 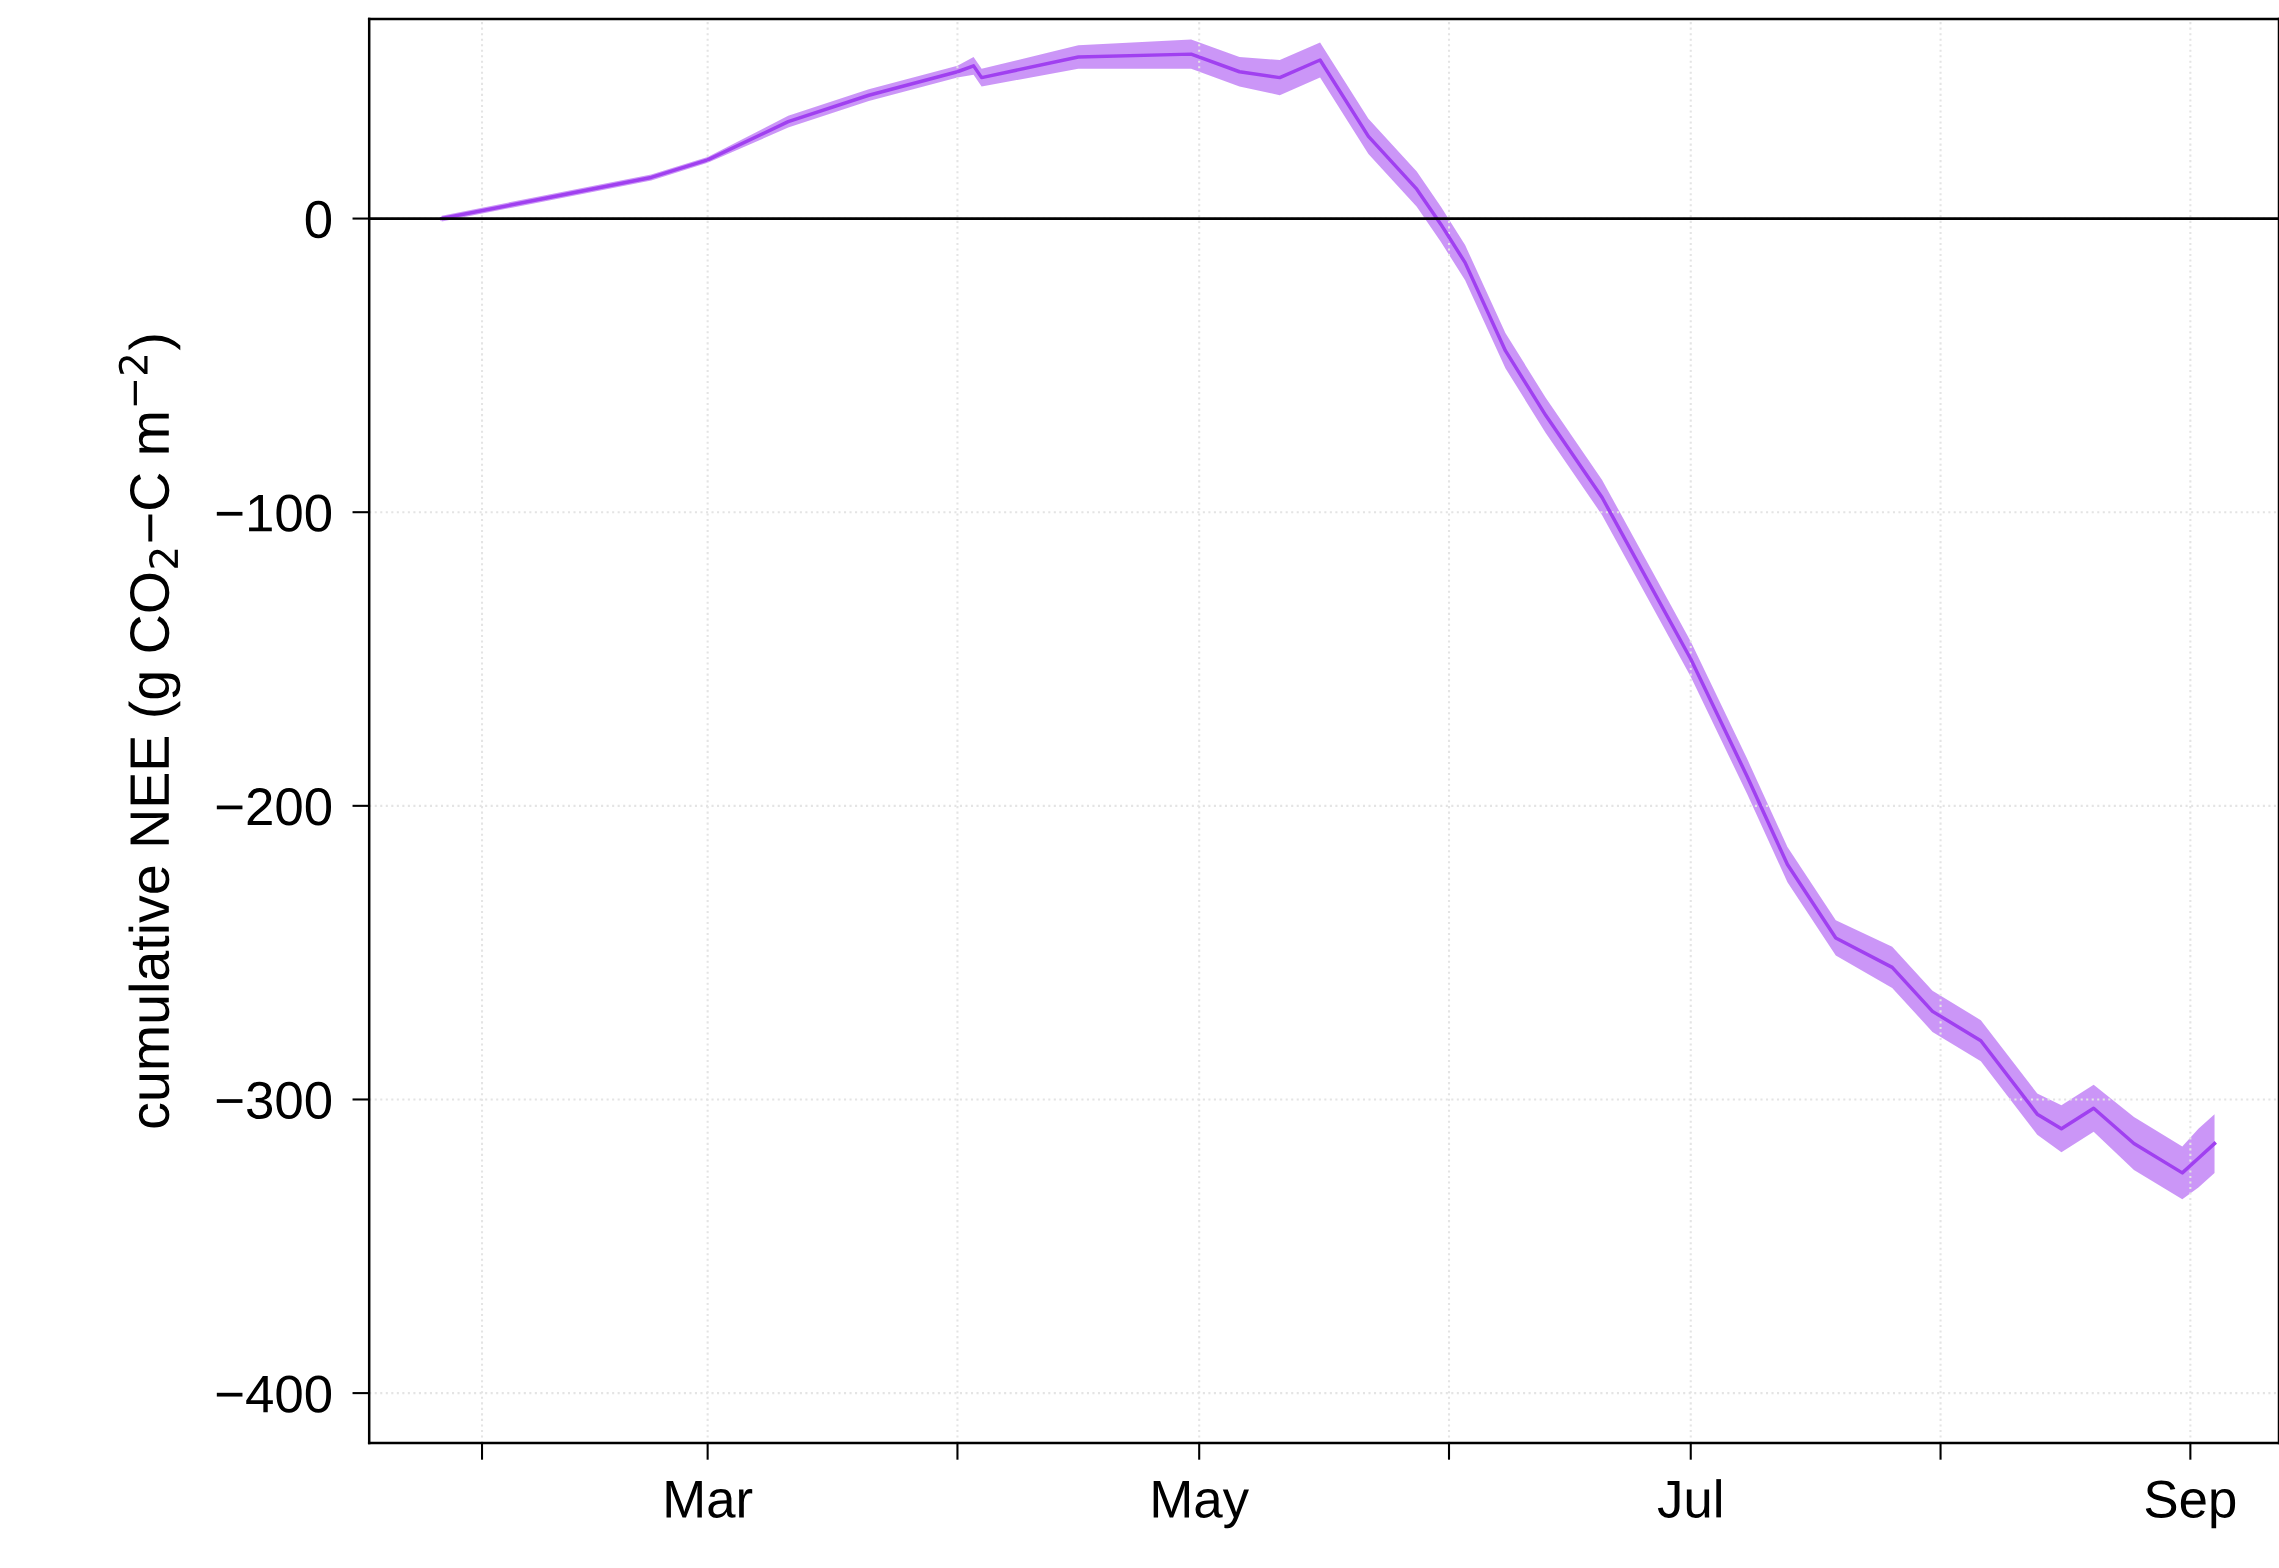 What do you see at coordinates (149, 731) in the screenshot?
I see `y-axis-title: cumulative NEE (g CO$_{2}$−C m$^{−2}$)` at bounding box center [149, 731].